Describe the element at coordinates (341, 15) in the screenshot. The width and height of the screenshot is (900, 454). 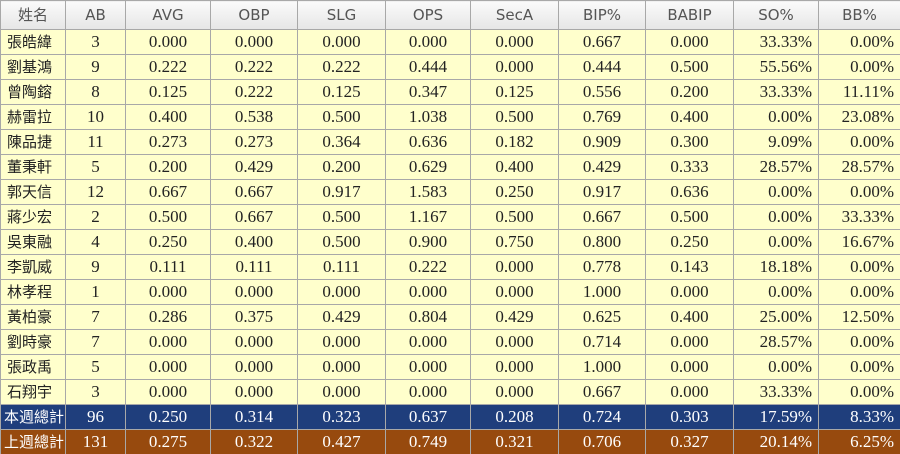
I see `header-cell: SLG` at that location.